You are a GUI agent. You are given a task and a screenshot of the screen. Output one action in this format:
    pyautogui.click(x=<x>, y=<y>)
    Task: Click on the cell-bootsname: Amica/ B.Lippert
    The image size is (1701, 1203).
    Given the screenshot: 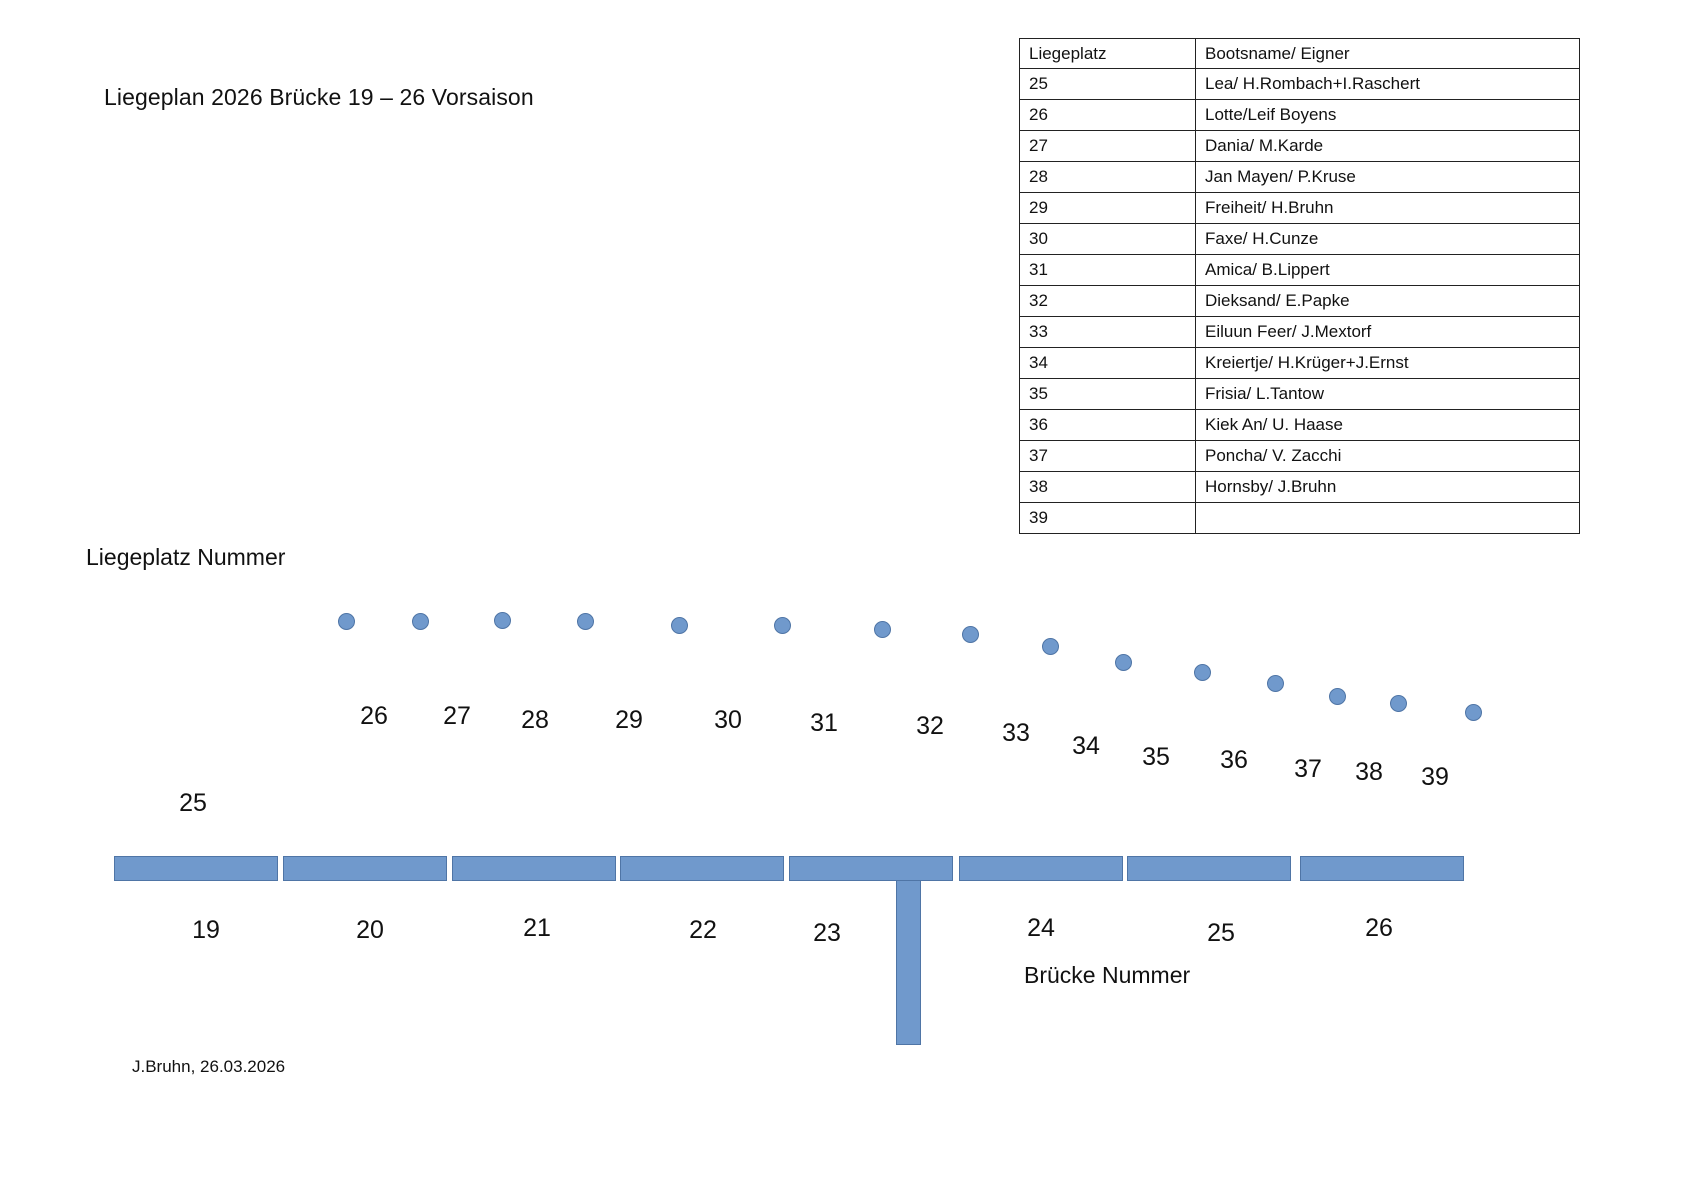 What is the action you would take?
    pyautogui.click(x=1387, y=270)
    